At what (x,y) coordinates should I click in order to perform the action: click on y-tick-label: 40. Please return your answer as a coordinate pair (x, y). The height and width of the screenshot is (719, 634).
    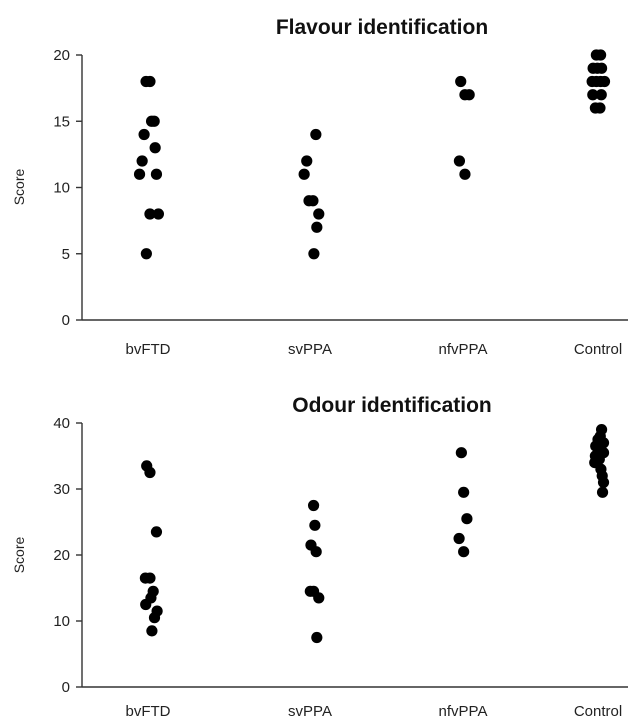
    Looking at the image, I should click on (61, 423).